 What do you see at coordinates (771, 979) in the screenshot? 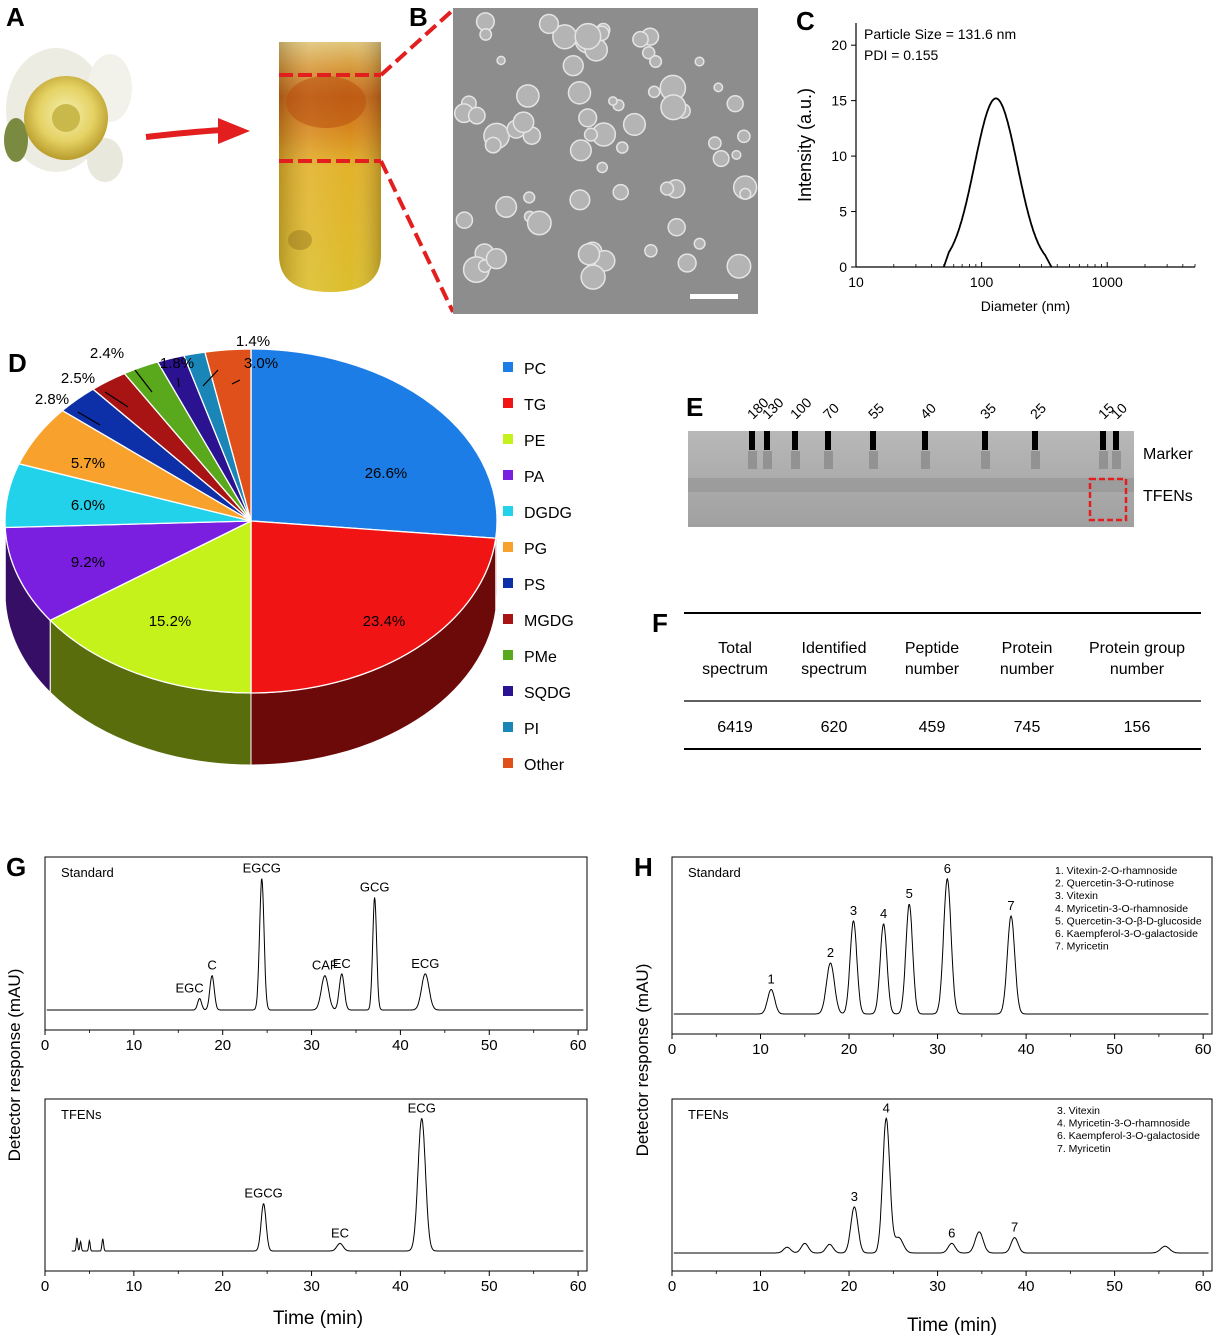
I see `peak-label: 1` at bounding box center [771, 979].